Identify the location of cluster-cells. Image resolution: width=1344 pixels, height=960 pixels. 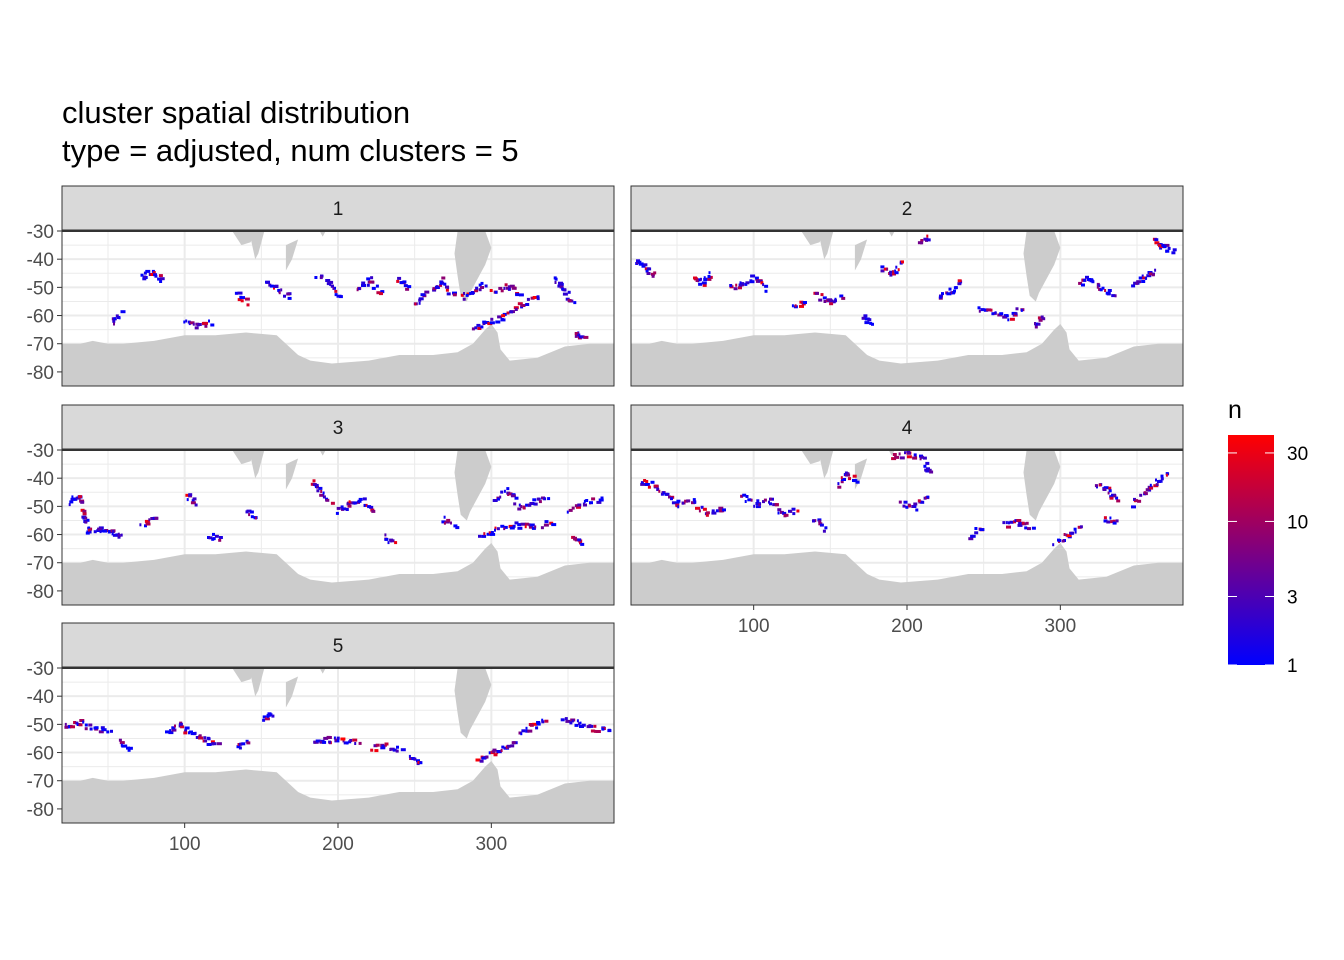
(905, 498).